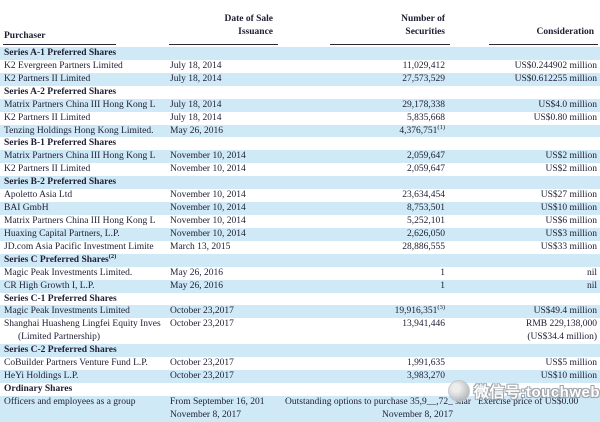 The image size is (600, 422). What do you see at coordinates (555, 78) in the screenshot?
I see `consideration-cell: US$0.612255 million` at bounding box center [555, 78].